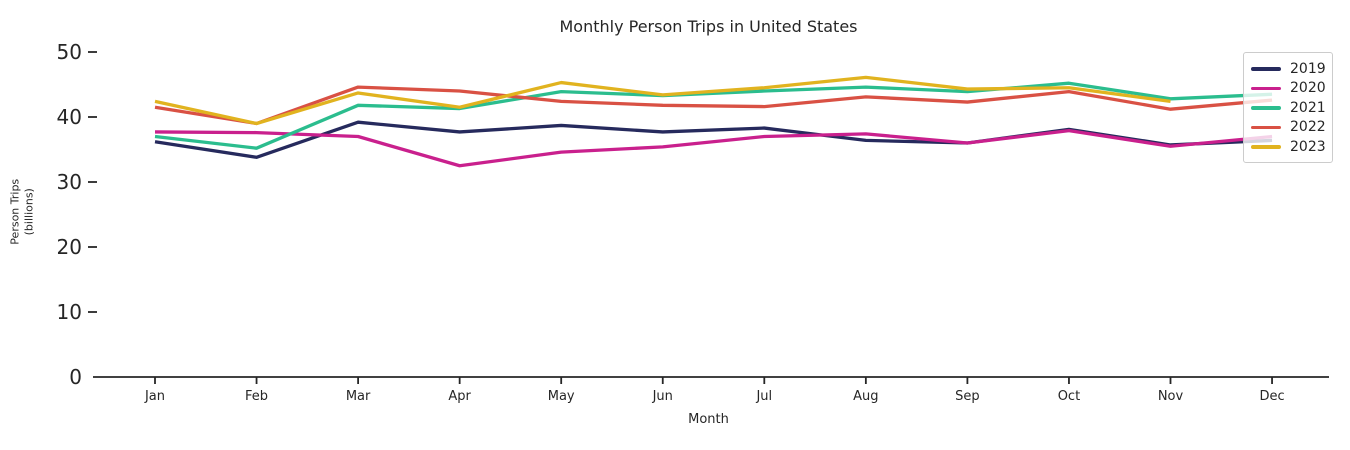  What do you see at coordinates (1069, 396) in the screenshot?
I see `x-tick-label: Oct` at bounding box center [1069, 396].